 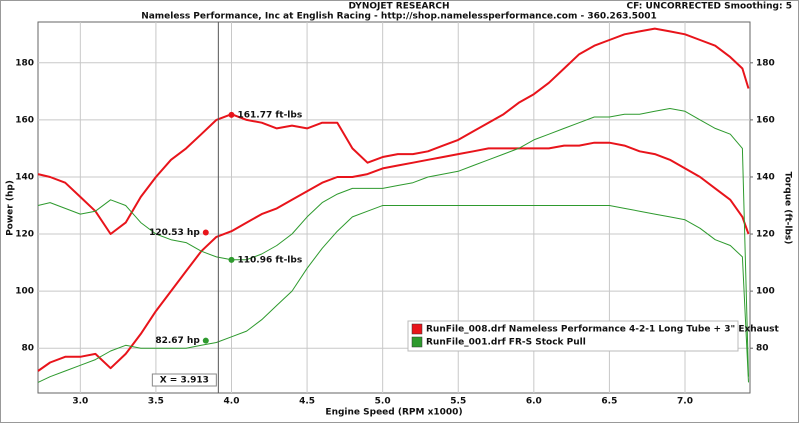 I want to click on y-tick-label: 140, so click(x=24, y=177).